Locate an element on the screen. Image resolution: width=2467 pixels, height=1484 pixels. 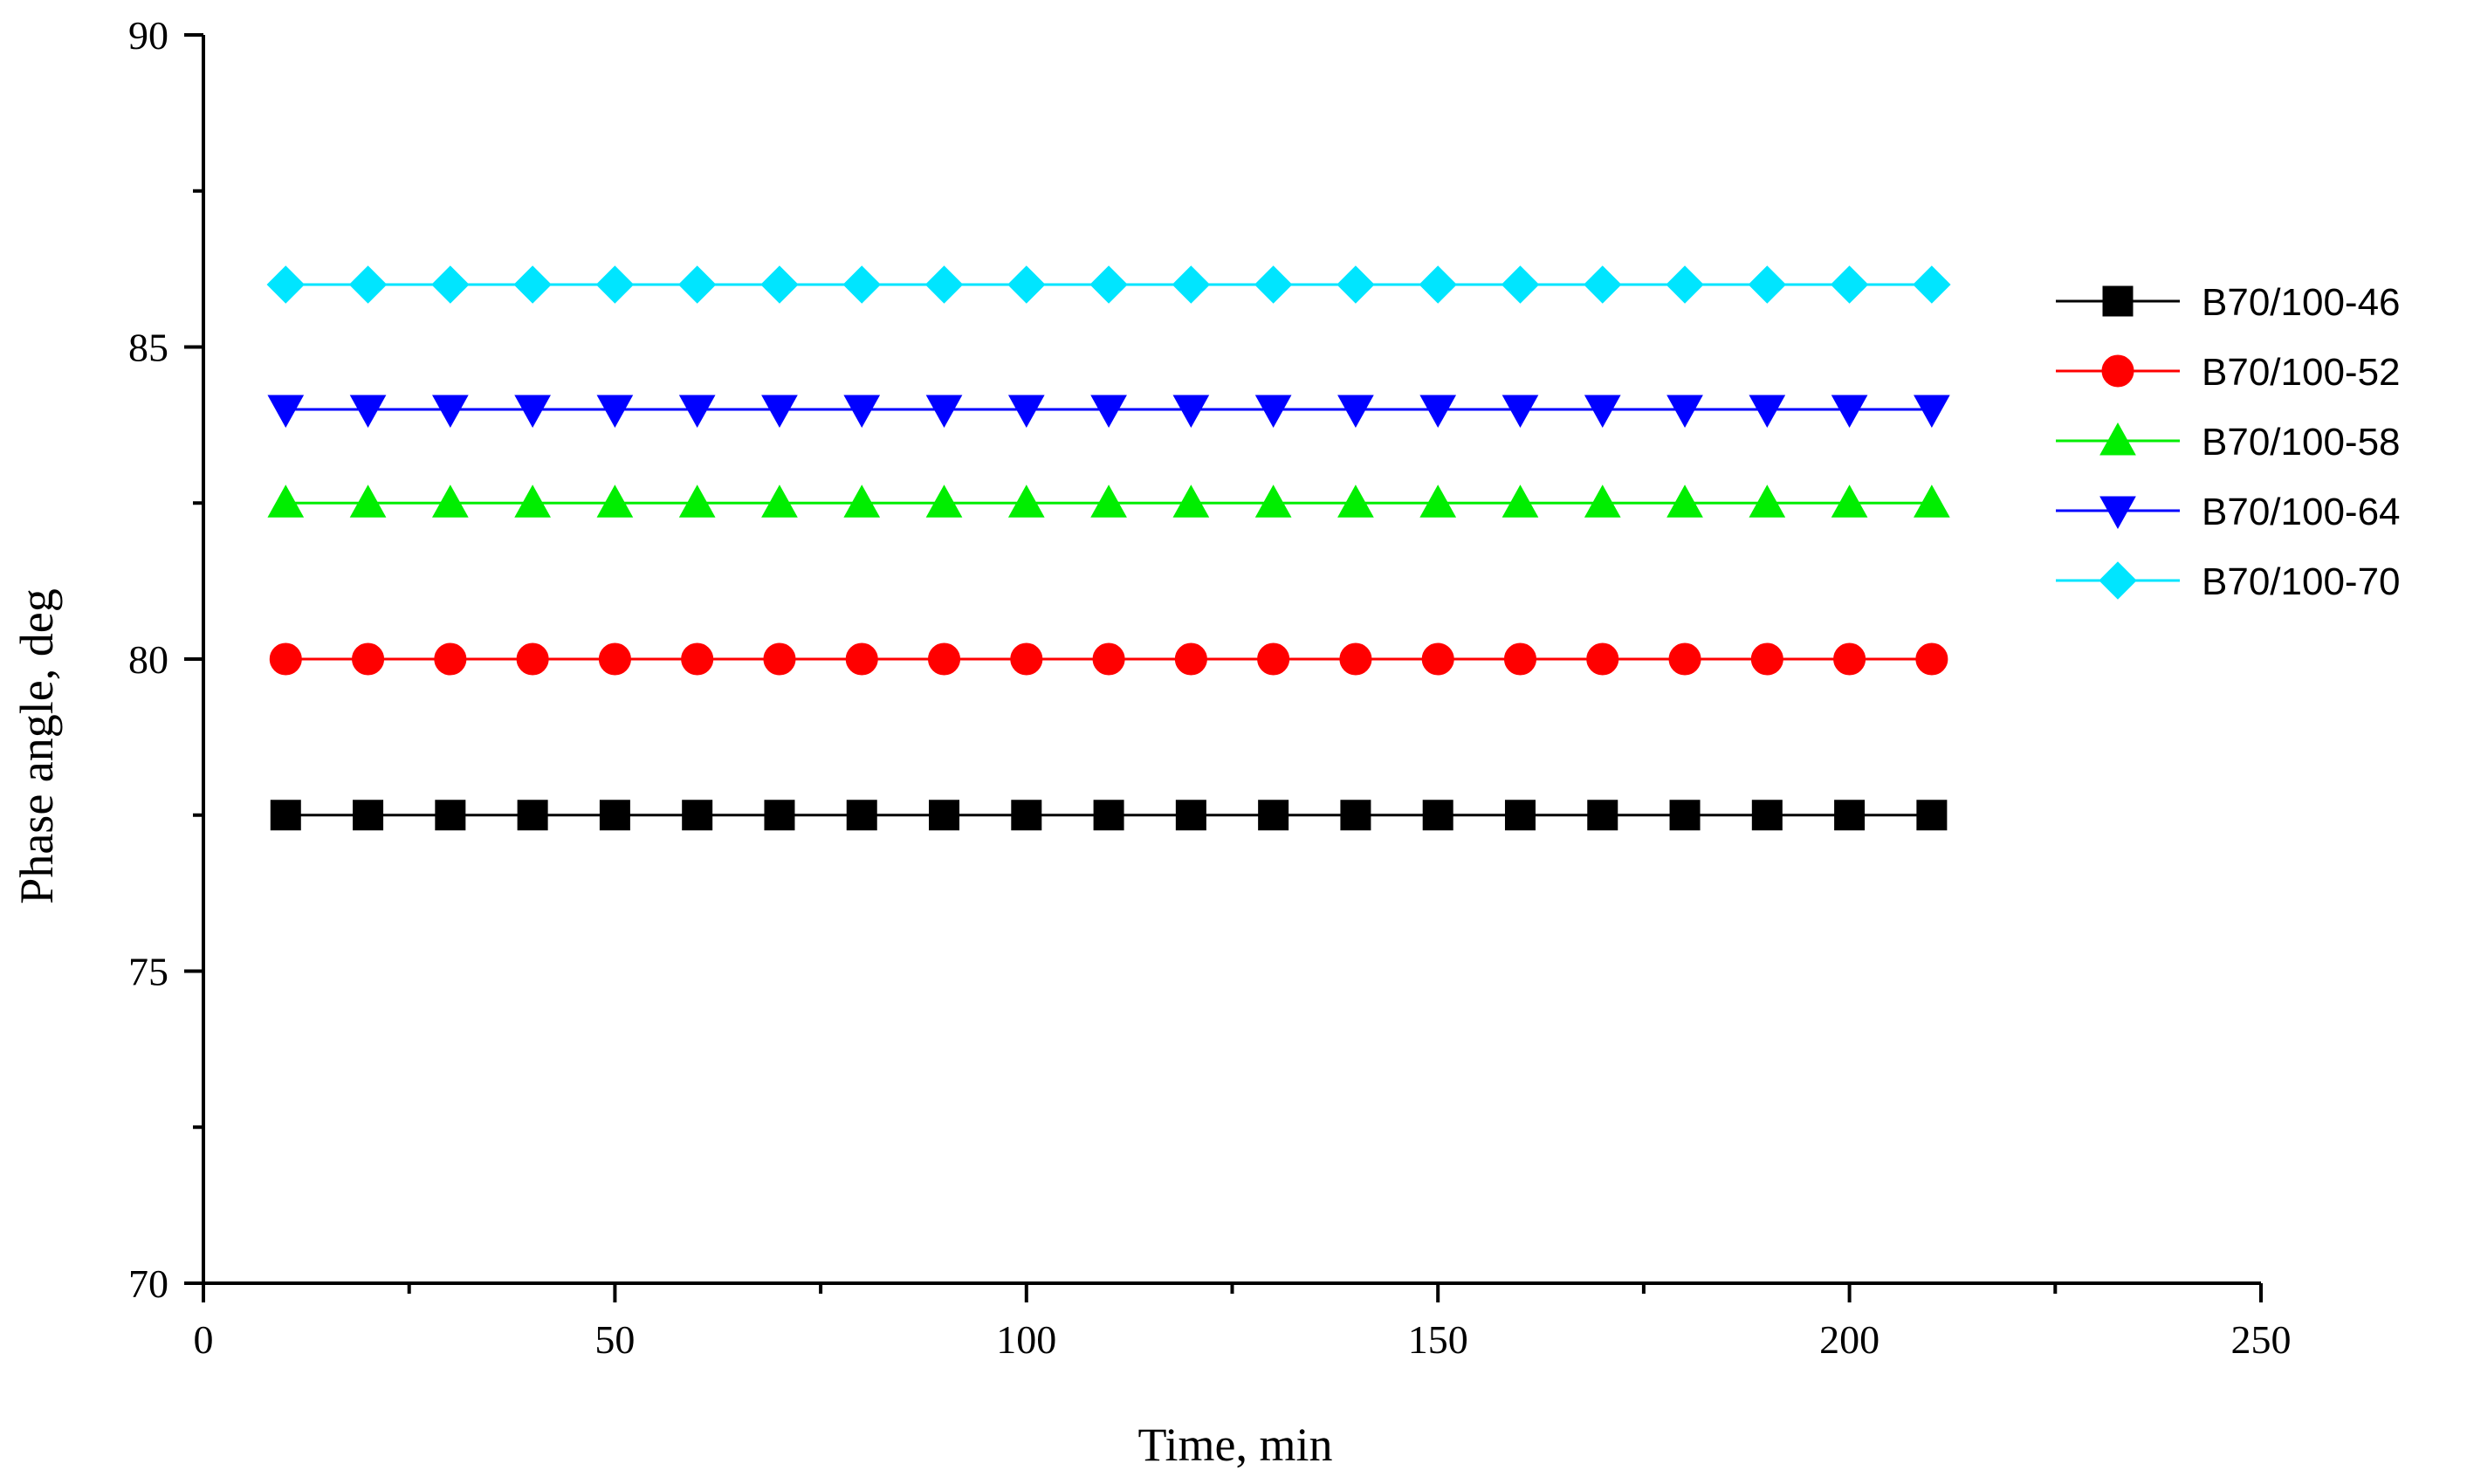
legend-item: B70/100-64 is located at coordinates (2228, 512).